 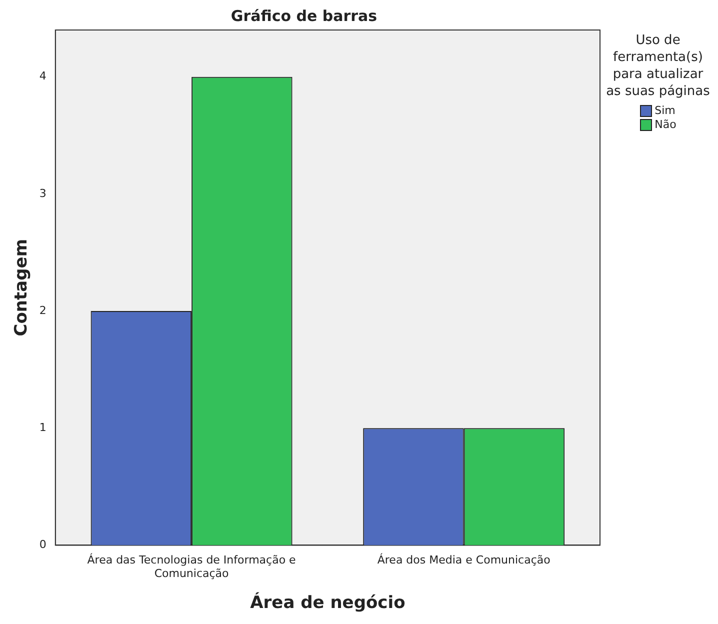 I want to click on y-tick-label: 0, so click(x=42, y=545).